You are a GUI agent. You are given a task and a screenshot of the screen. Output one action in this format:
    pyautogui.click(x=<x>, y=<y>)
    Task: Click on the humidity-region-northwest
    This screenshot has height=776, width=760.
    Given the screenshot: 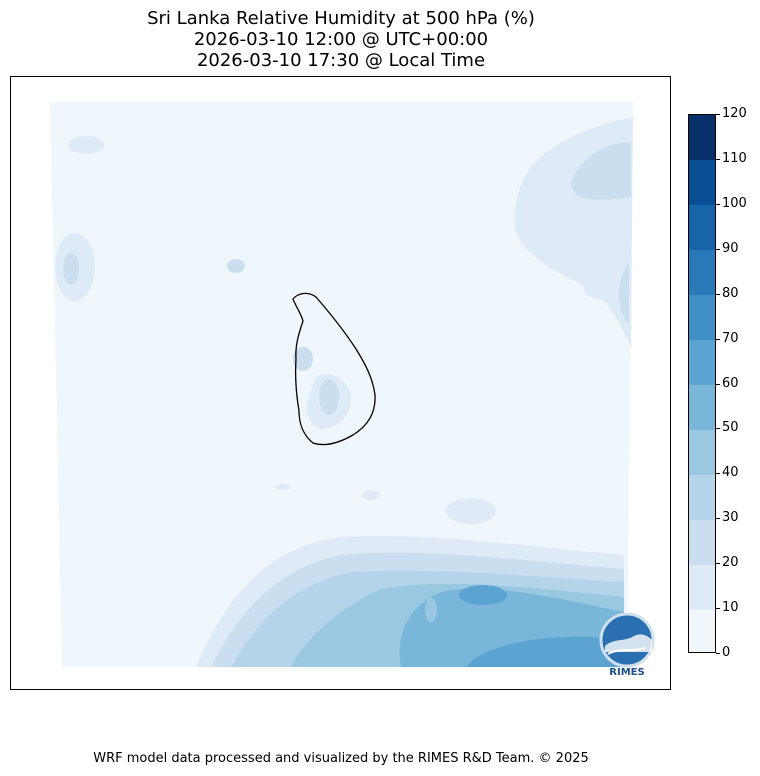 What is the action you would take?
    pyautogui.click(x=86, y=145)
    